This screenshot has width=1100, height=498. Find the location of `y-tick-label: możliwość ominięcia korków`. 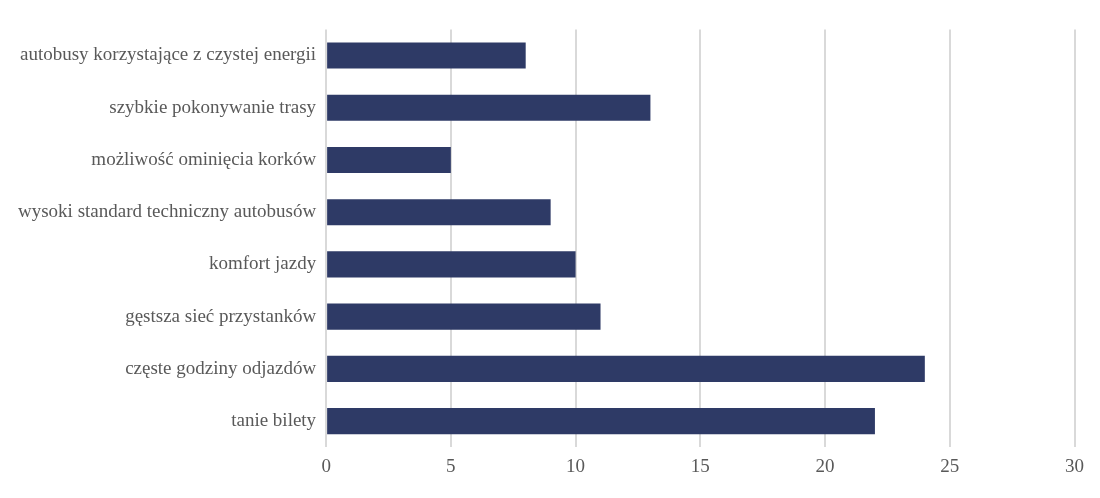

y-tick-label: możliwość ominięcia korków is located at coordinates (204, 158).